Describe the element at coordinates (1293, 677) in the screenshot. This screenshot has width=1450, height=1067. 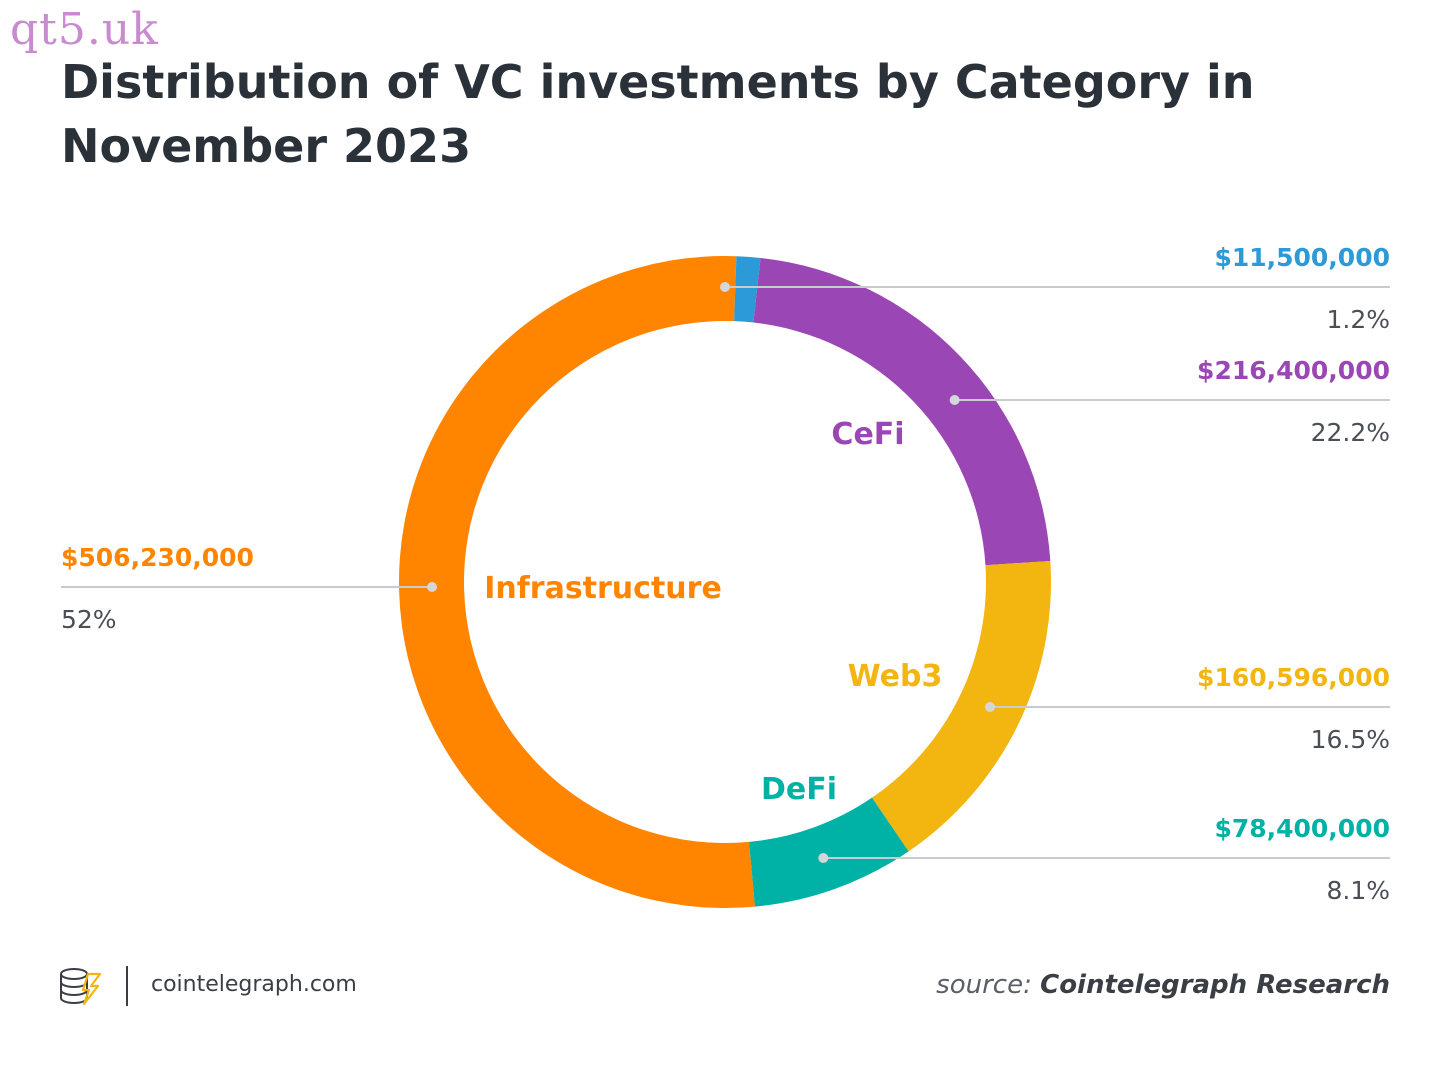
I see `value-label: $160,596,000` at that location.